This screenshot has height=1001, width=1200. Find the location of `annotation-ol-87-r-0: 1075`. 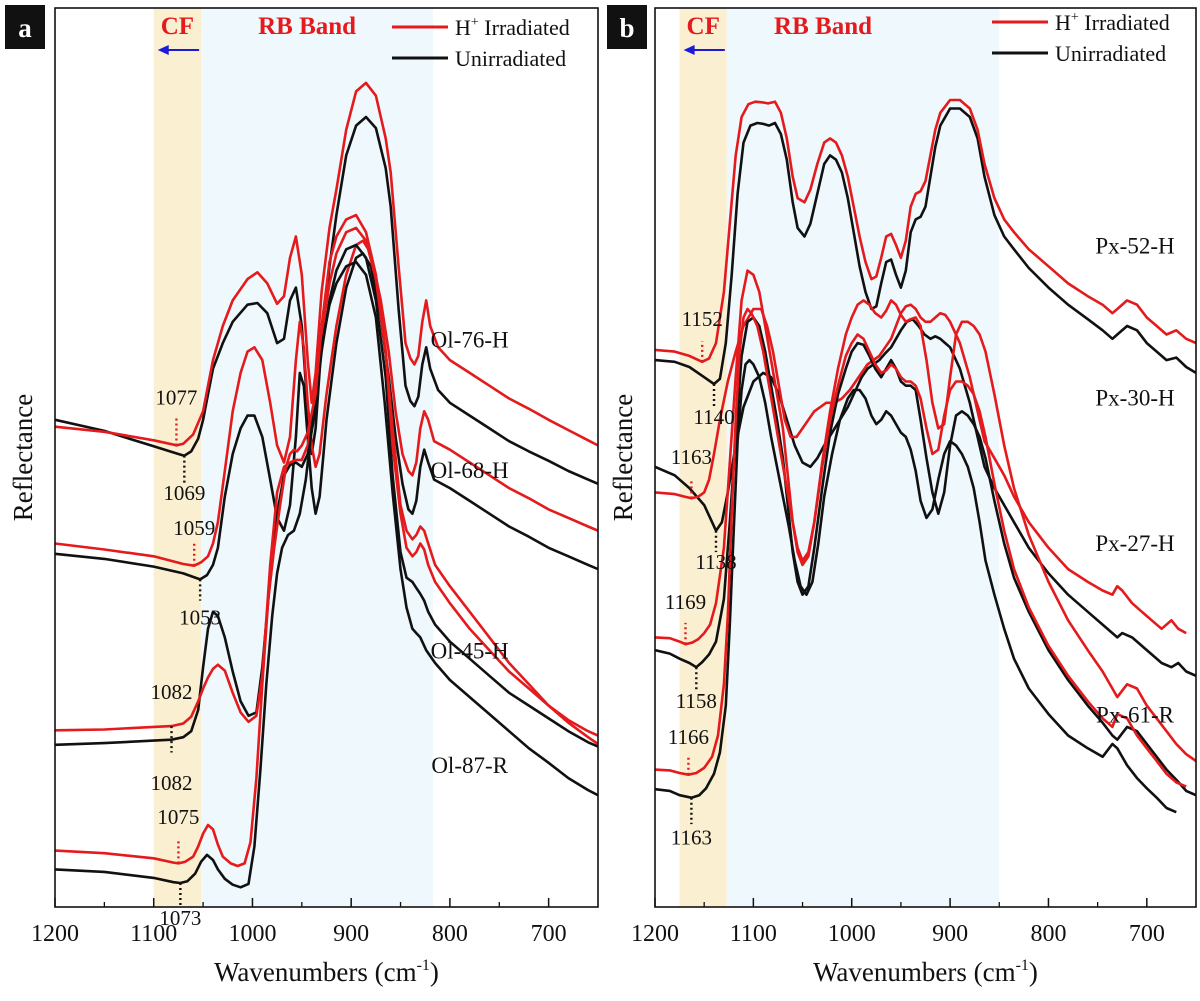

annotation-ol-87-r-0: 1075 is located at coordinates (178, 817).